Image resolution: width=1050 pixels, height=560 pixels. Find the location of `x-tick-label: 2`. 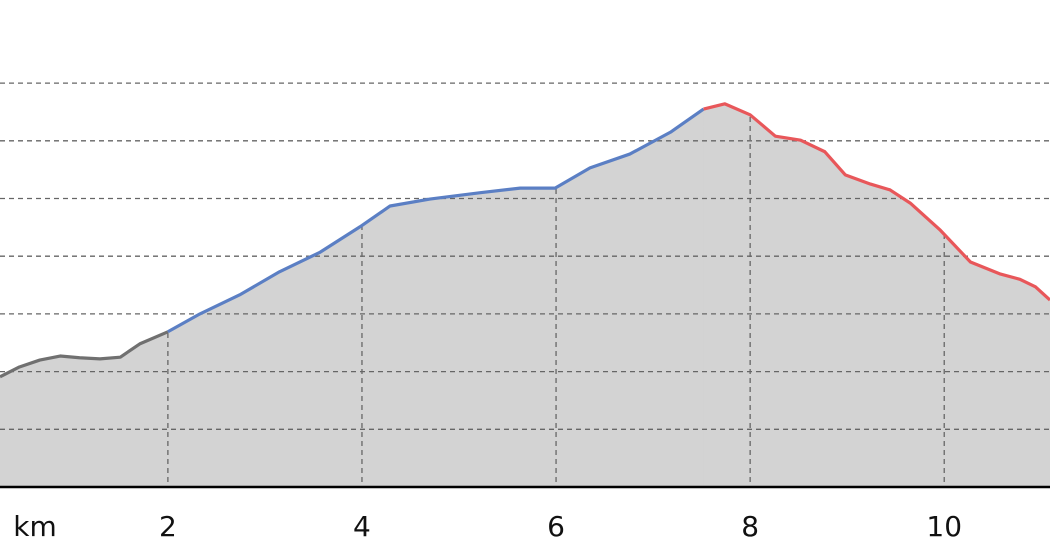

x-tick-label: 2 is located at coordinates (168, 526).